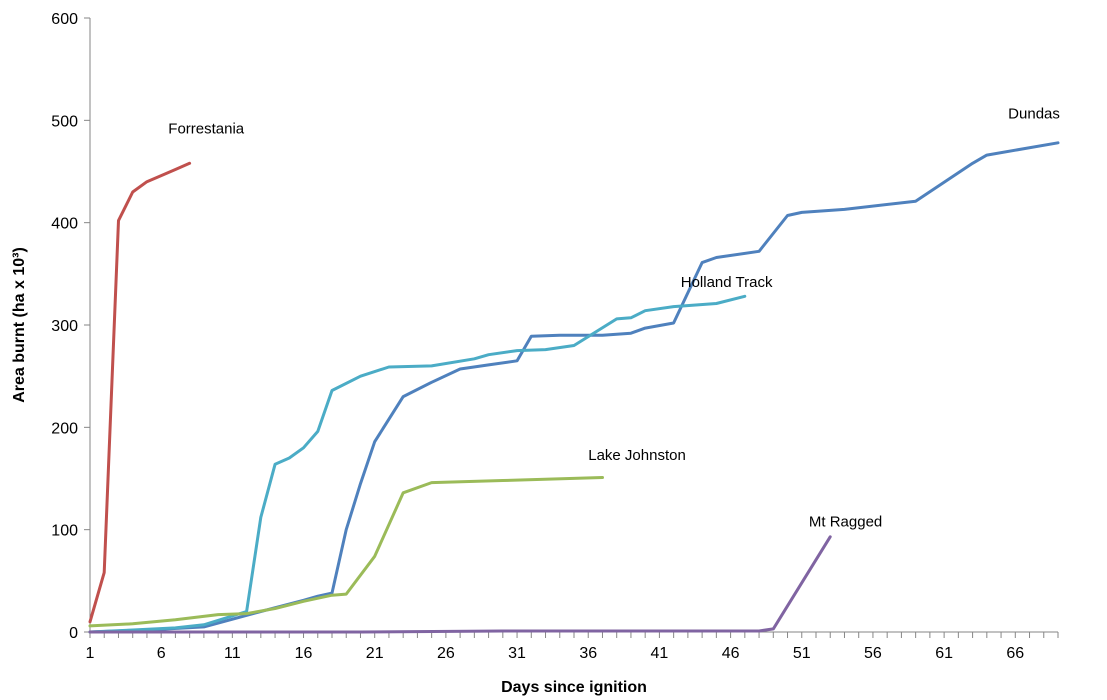 This screenshot has height=700, width=1107. I want to click on x-tick-label: 11, so click(232, 653).